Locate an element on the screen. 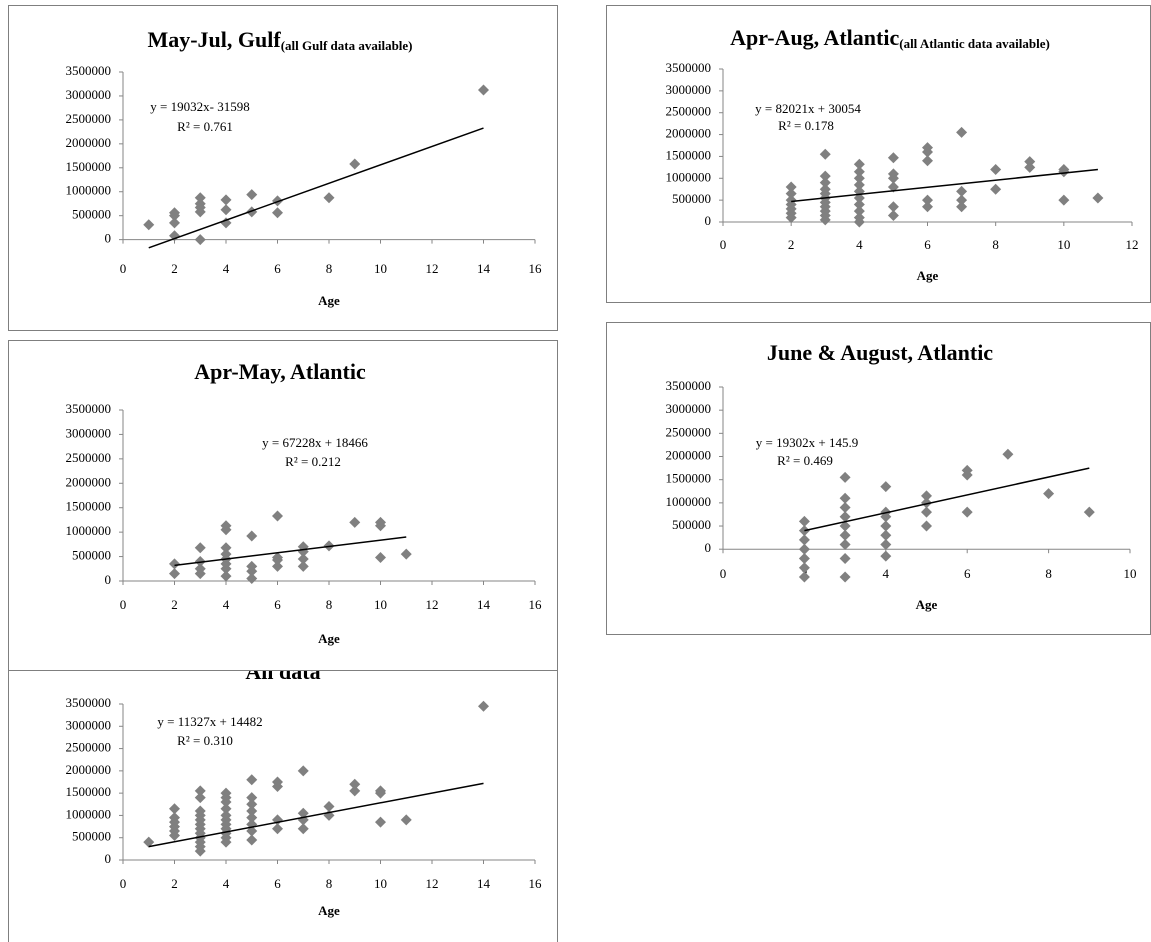  trend-equation: y = 19302x + 145.9 is located at coordinates (807, 442).